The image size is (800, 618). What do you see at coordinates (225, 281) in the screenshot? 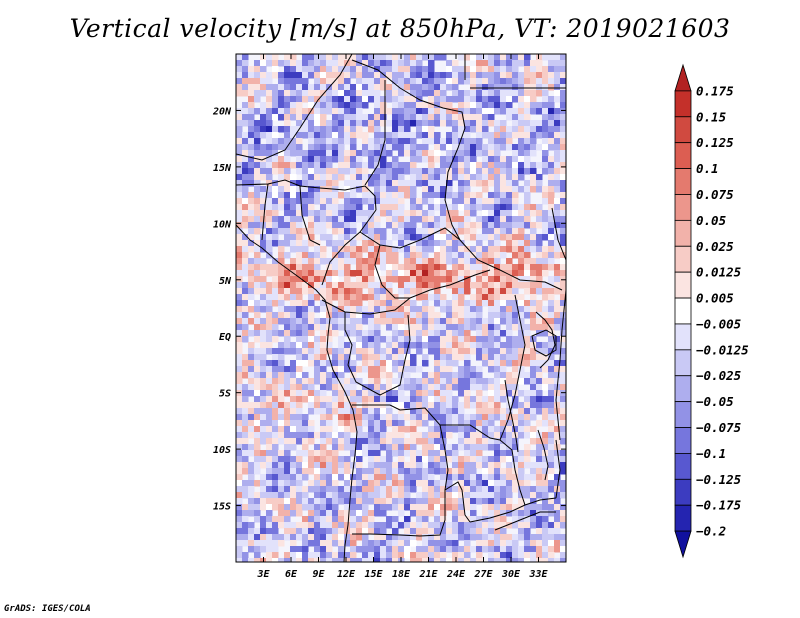
I see `lat-tick-label: 5N` at bounding box center [225, 281].